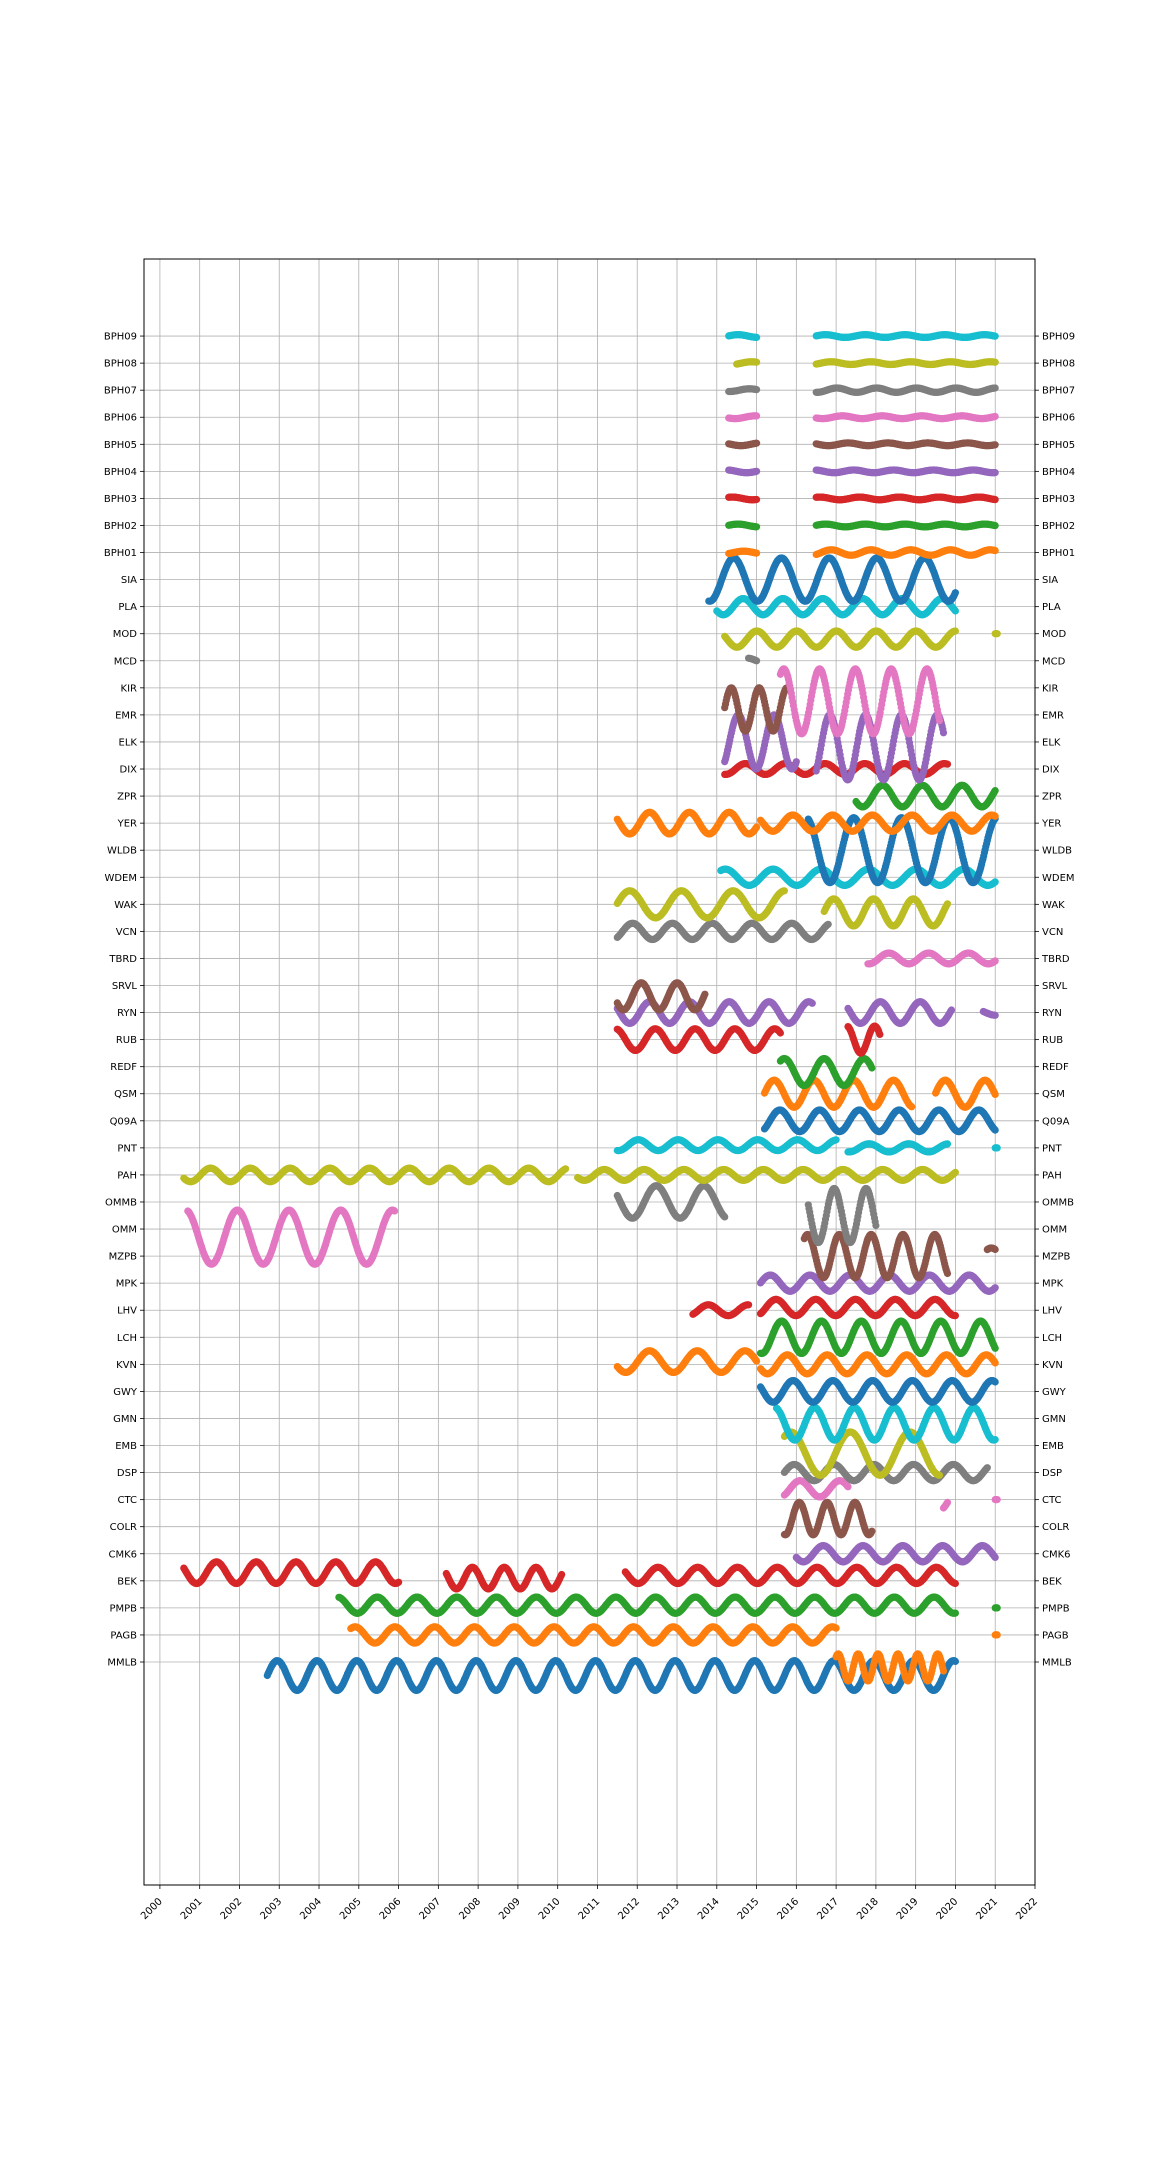 This screenshot has width=1152, height=2165. Describe the element at coordinates (668, 1605) in the screenshot. I see `series-pmpb` at that location.